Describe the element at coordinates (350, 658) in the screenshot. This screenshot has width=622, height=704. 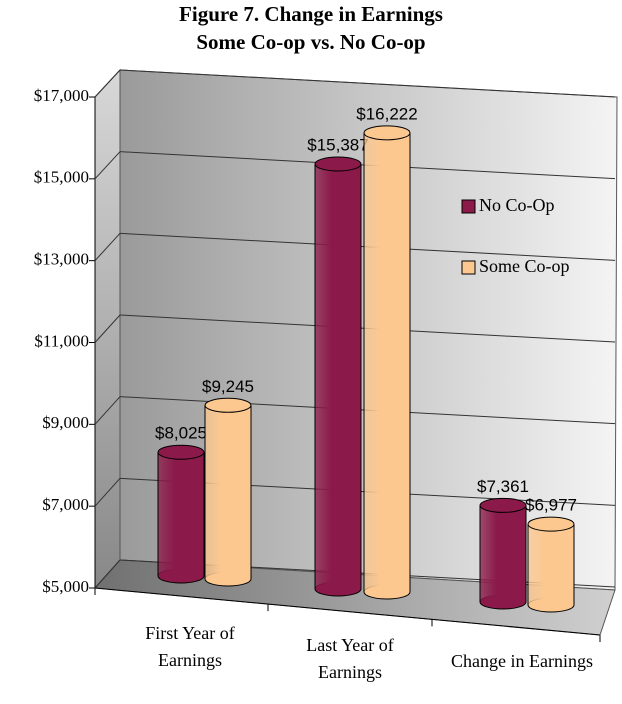
I see `x-tick-label: Last Year of Earnings` at that location.